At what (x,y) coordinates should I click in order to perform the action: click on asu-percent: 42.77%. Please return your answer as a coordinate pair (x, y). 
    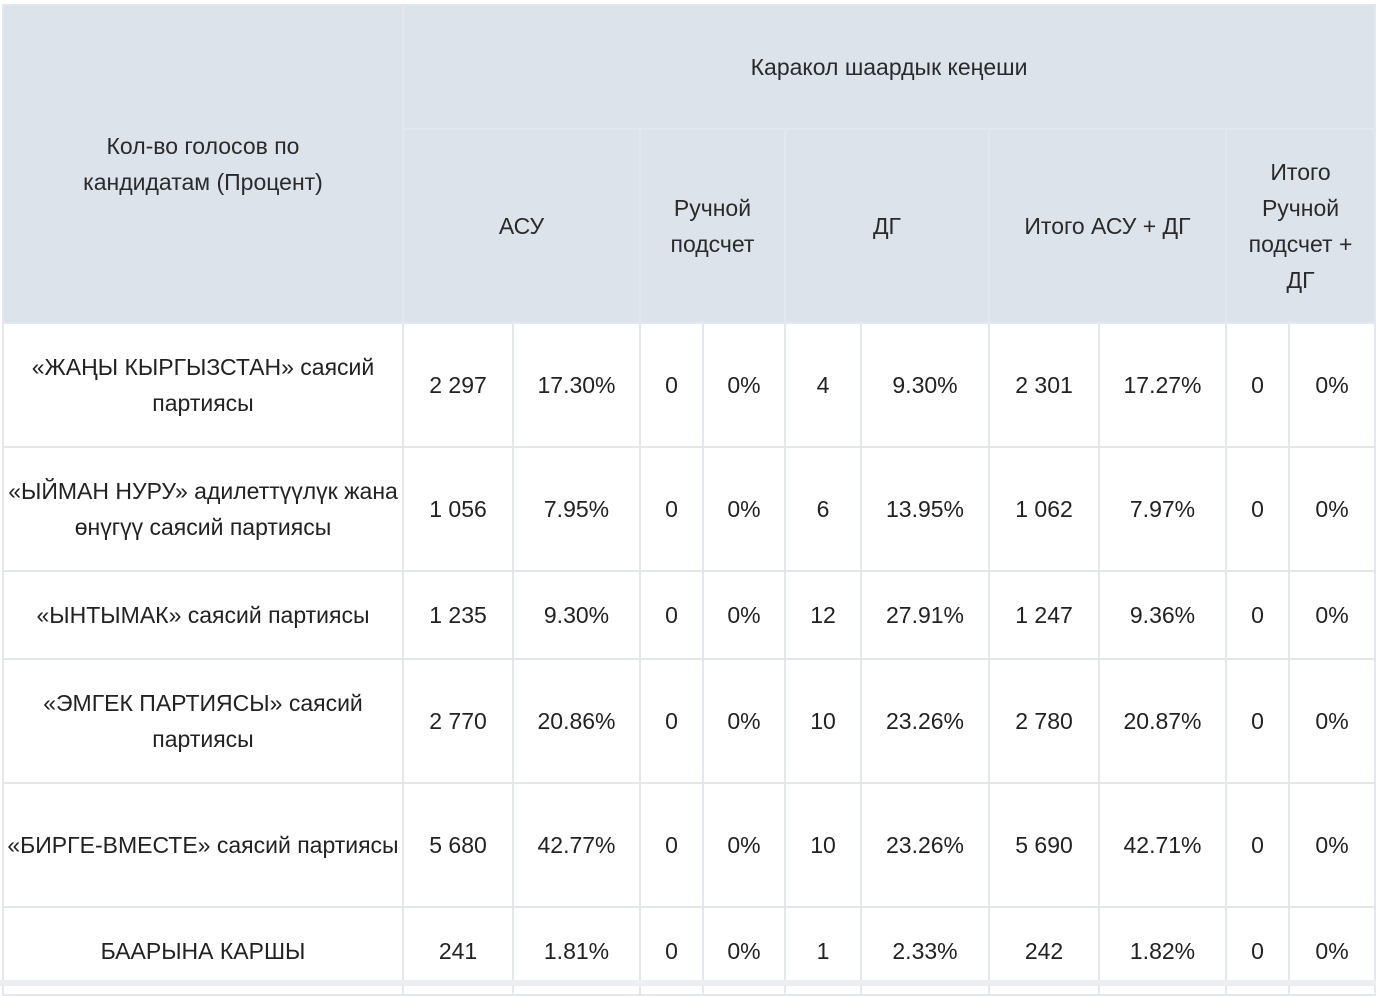
    Looking at the image, I should click on (576, 845).